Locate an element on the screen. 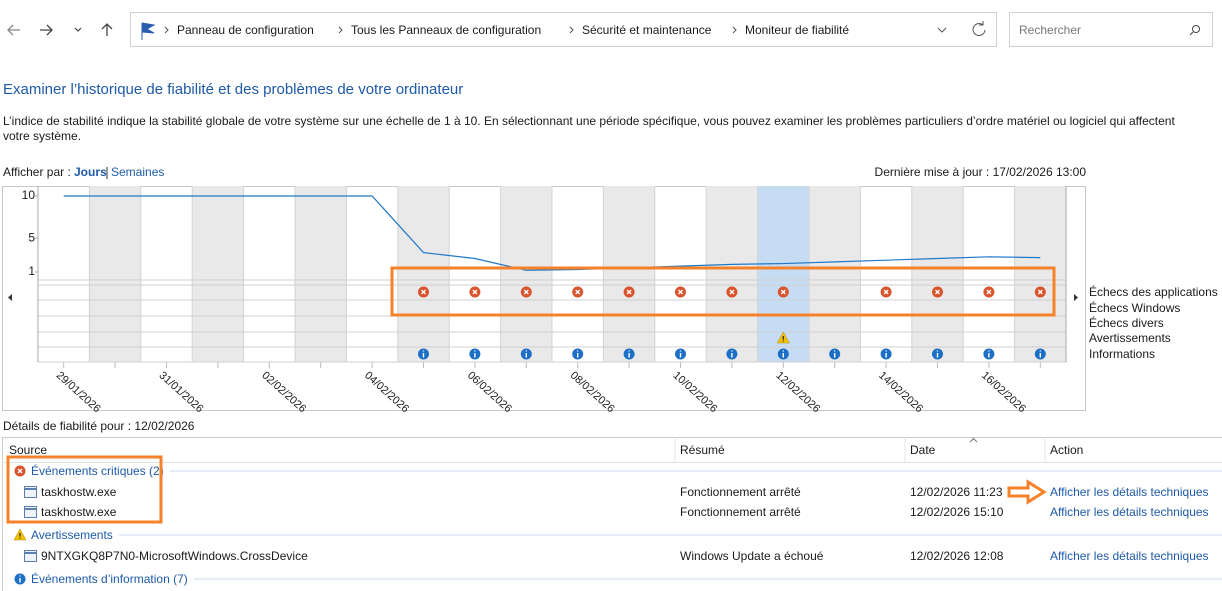 Image resolution: width=1222 pixels, height=591 pixels. event-row-label: Échecs des applications is located at coordinates (1153, 291).